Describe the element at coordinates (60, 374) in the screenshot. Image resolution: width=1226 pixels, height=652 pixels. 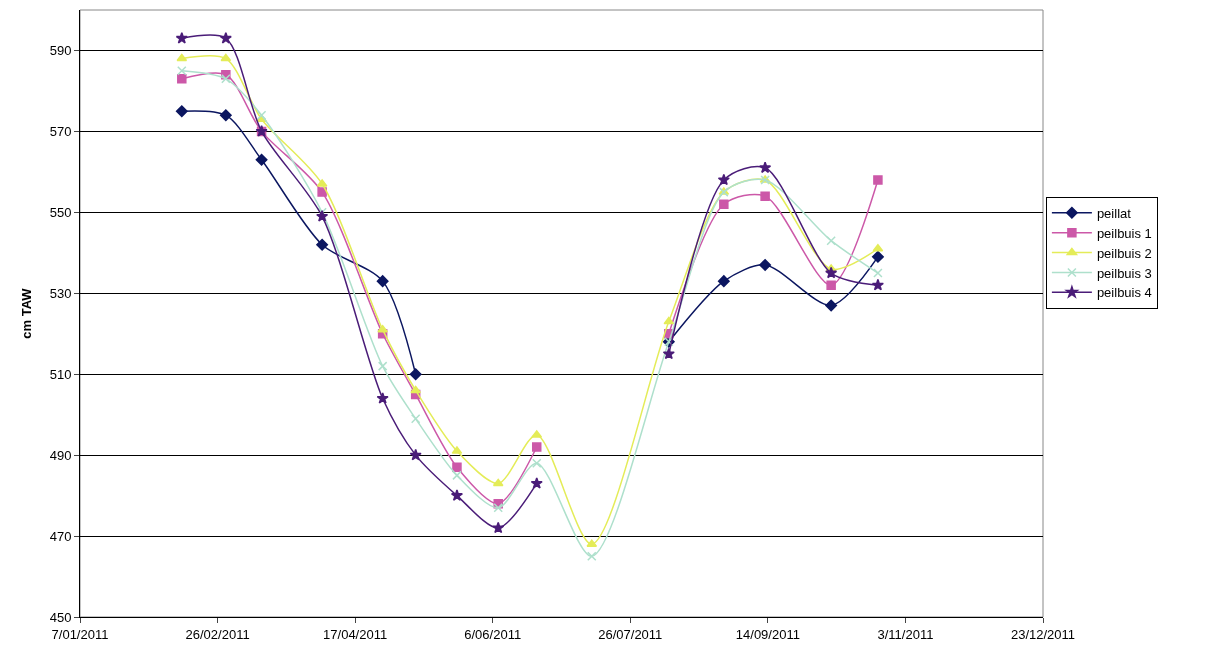
I see `y-tick-label: 510` at that location.